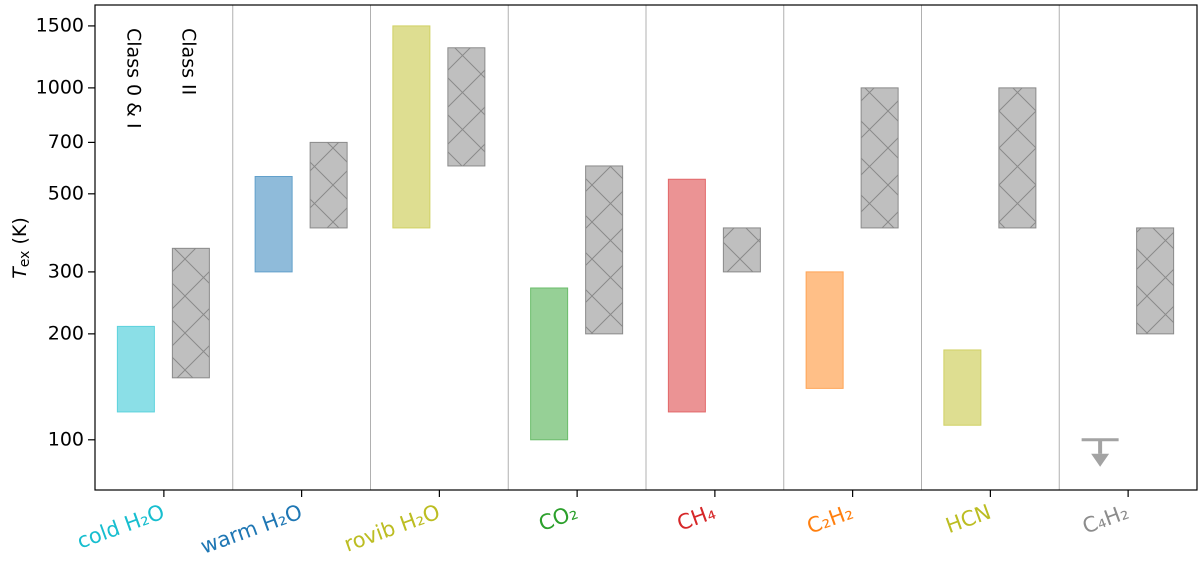 The height and width of the screenshot is (572, 1200). I want to click on x-tick-label: cold H₂O, so click(121, 527).